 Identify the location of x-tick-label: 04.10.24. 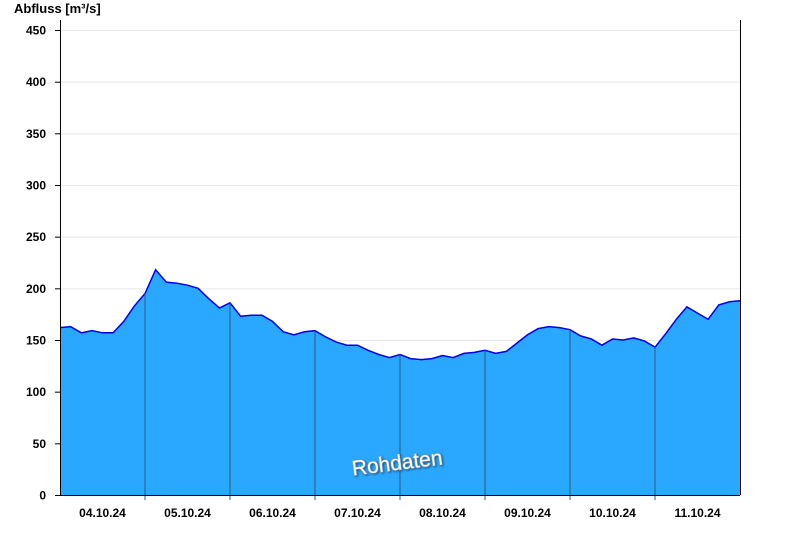
(102, 513).